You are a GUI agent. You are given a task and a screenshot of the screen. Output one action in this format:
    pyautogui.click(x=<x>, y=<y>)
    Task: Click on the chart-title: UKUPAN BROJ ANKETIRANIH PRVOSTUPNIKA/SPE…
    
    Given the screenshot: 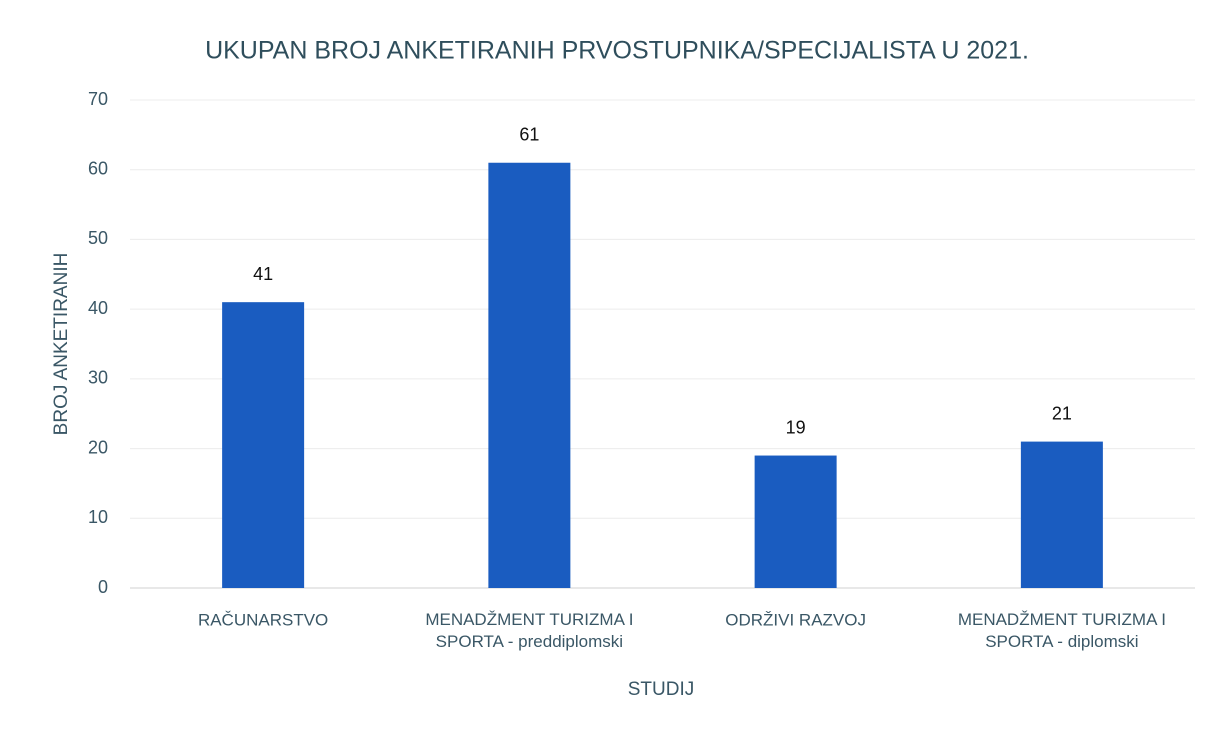 What is the action you would take?
    pyautogui.click(x=617, y=51)
    